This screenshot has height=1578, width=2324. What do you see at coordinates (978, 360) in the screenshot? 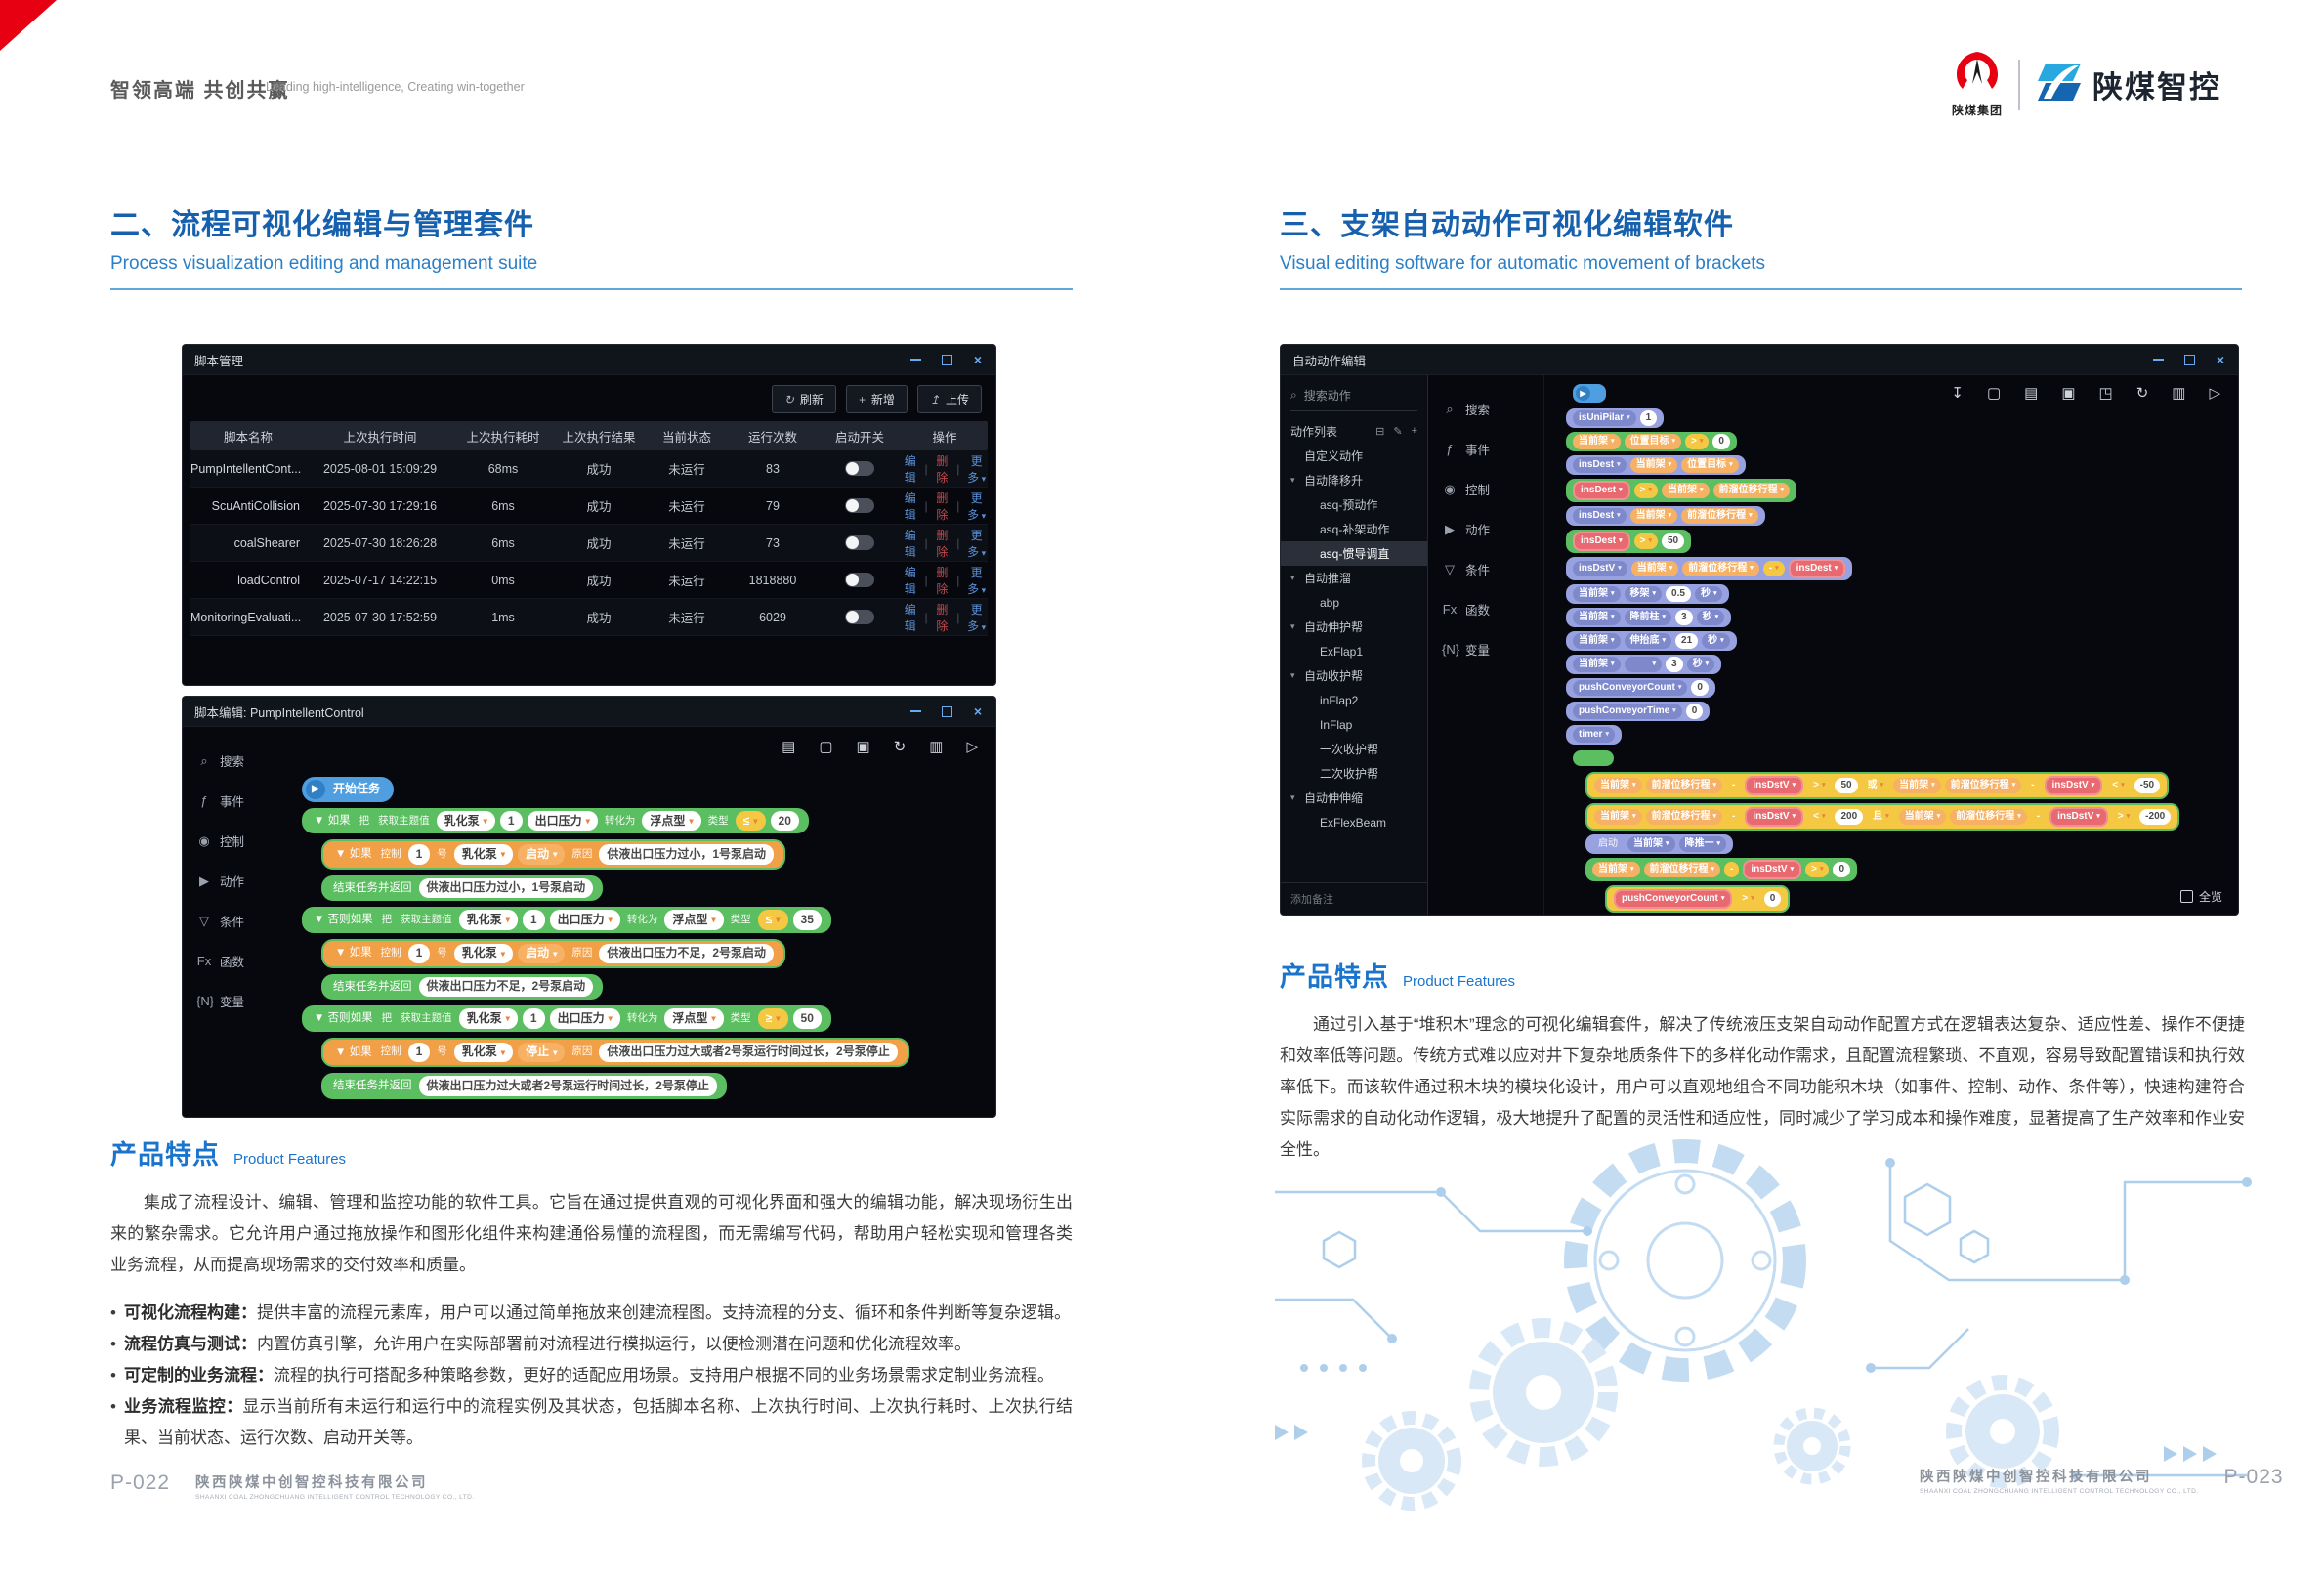
I see `close-icon: ×` at bounding box center [978, 360].